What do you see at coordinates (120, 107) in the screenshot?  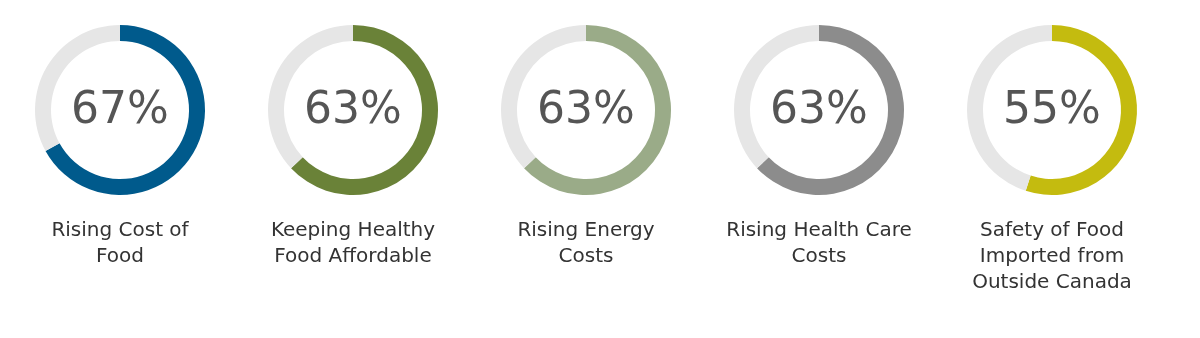 I see `data-label: 67%` at bounding box center [120, 107].